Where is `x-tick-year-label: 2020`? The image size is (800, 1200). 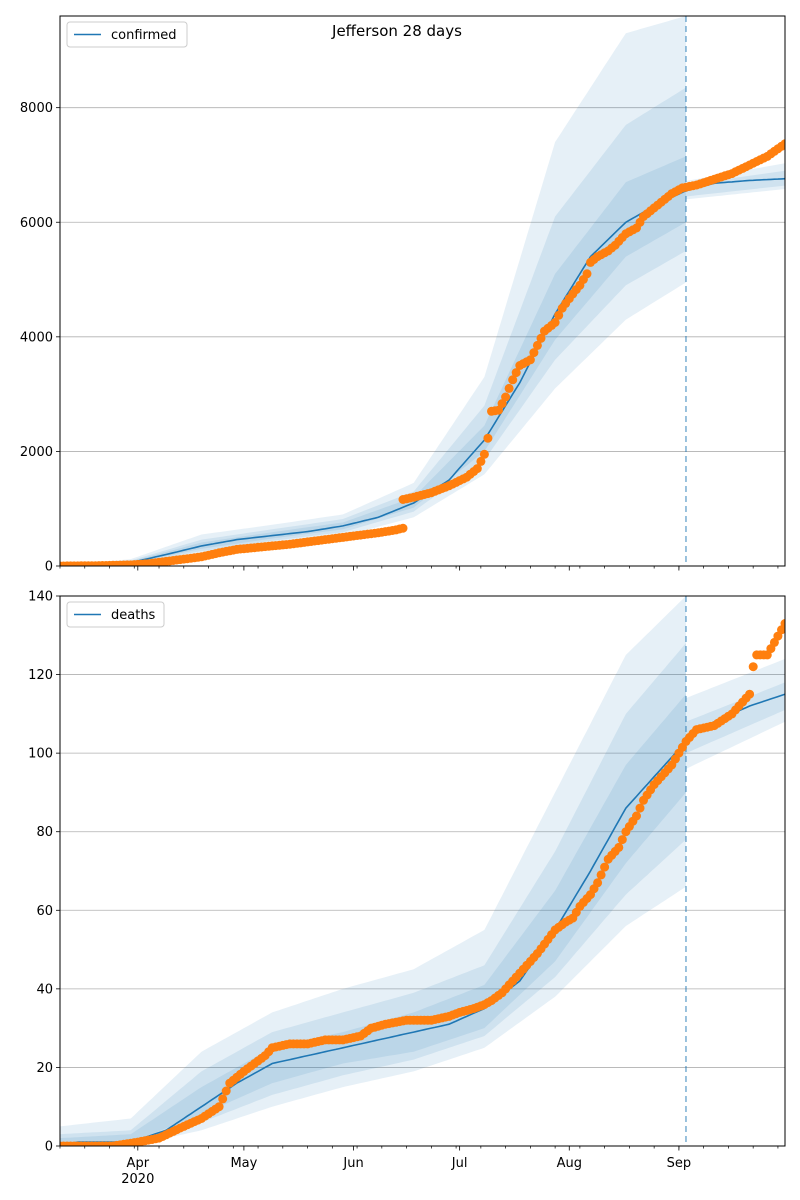
x-tick-year-label: 2020 is located at coordinates (137, 1179).